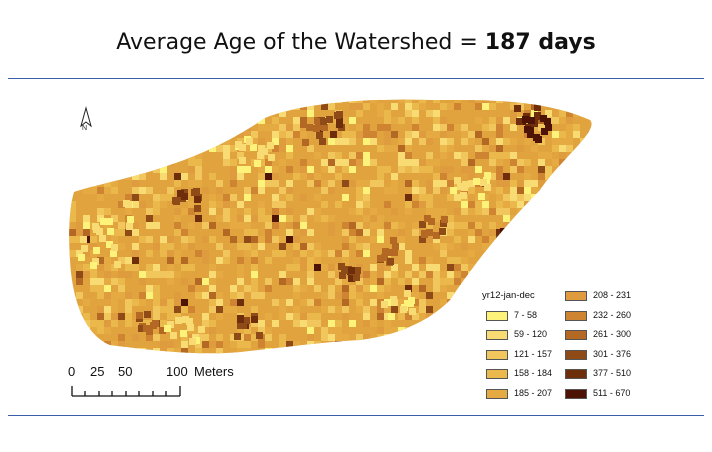  I want to click on legend-label: 232 - 260, so click(612, 314).